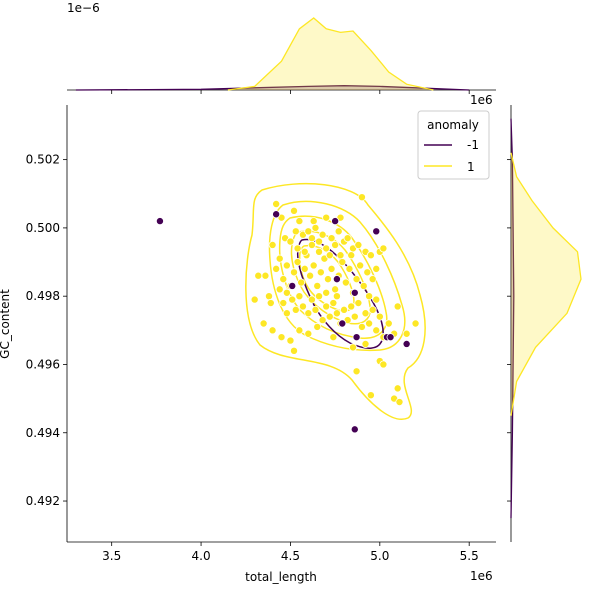 Image resolution: width=600 pixels, height=600 pixels. Describe the element at coordinates (201, 556) in the screenshot. I see `x-tick-label: 4.0` at that location.